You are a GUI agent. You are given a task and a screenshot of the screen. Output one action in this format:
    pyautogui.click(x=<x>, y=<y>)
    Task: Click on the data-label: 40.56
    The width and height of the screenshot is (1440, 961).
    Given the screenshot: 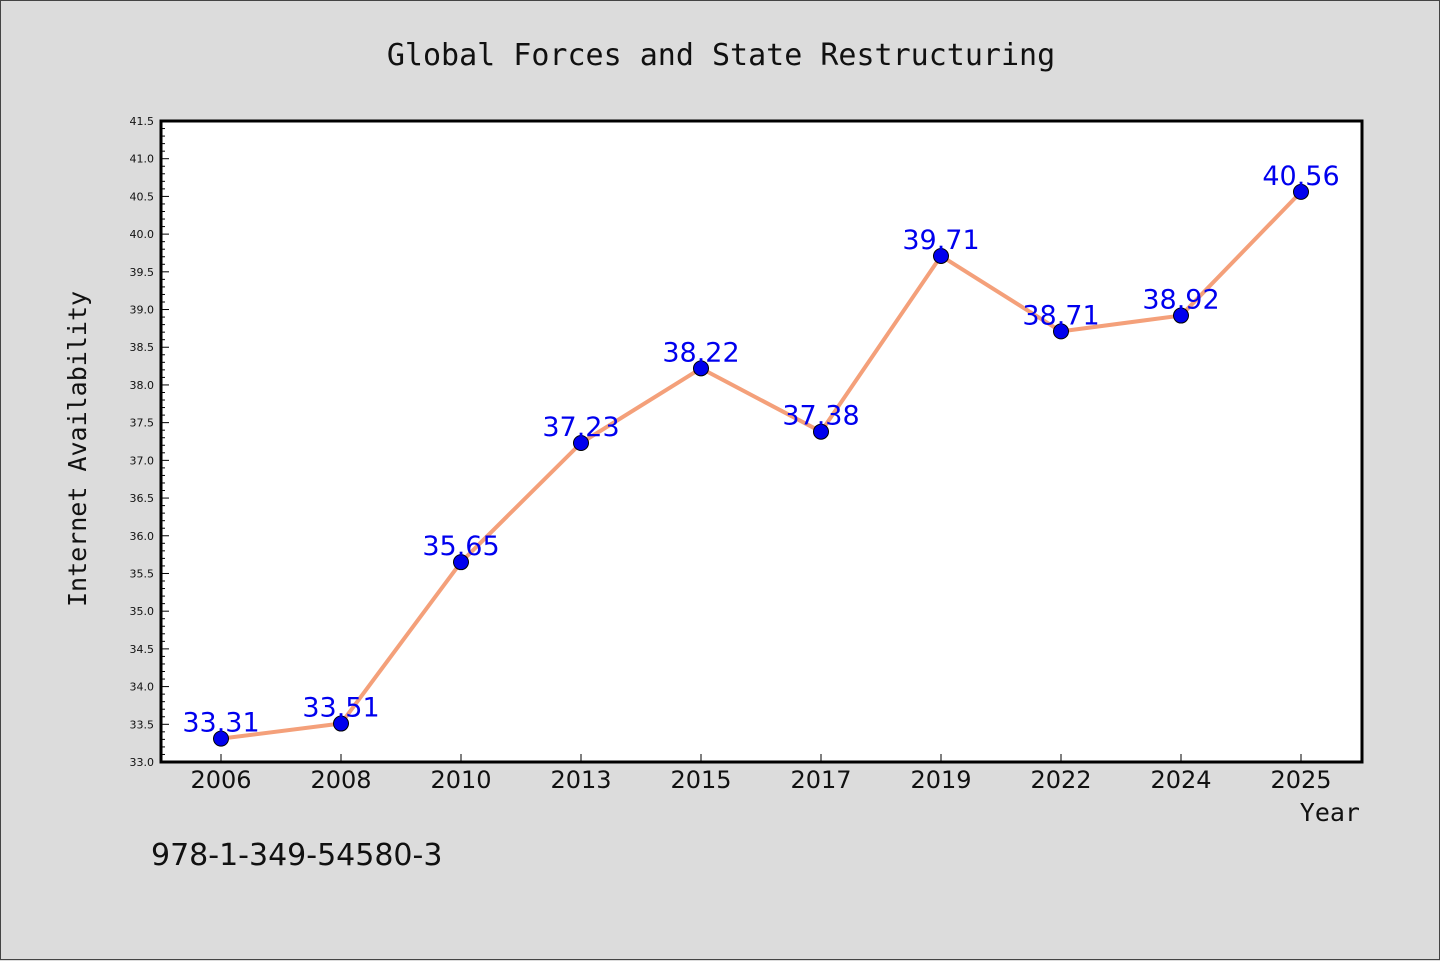 What is the action you would take?
    pyautogui.click(x=1300, y=176)
    